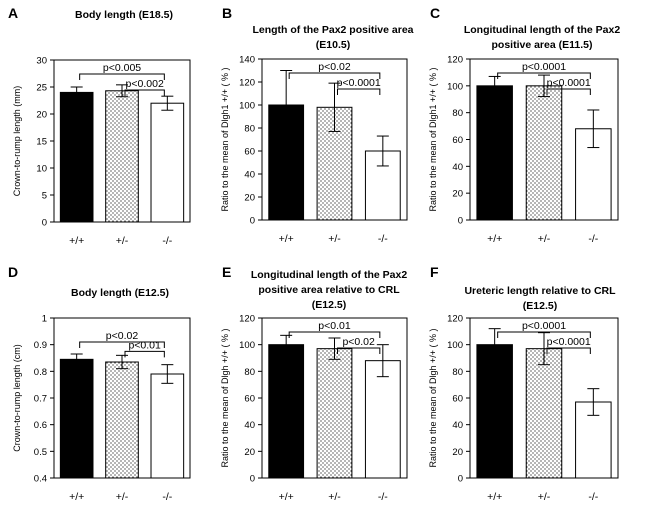 This screenshot has height=513, width=648. Describe the element at coordinates (17, 141) in the screenshot. I see `y-axis-label: Crown-to-rump length (mm)` at that location.